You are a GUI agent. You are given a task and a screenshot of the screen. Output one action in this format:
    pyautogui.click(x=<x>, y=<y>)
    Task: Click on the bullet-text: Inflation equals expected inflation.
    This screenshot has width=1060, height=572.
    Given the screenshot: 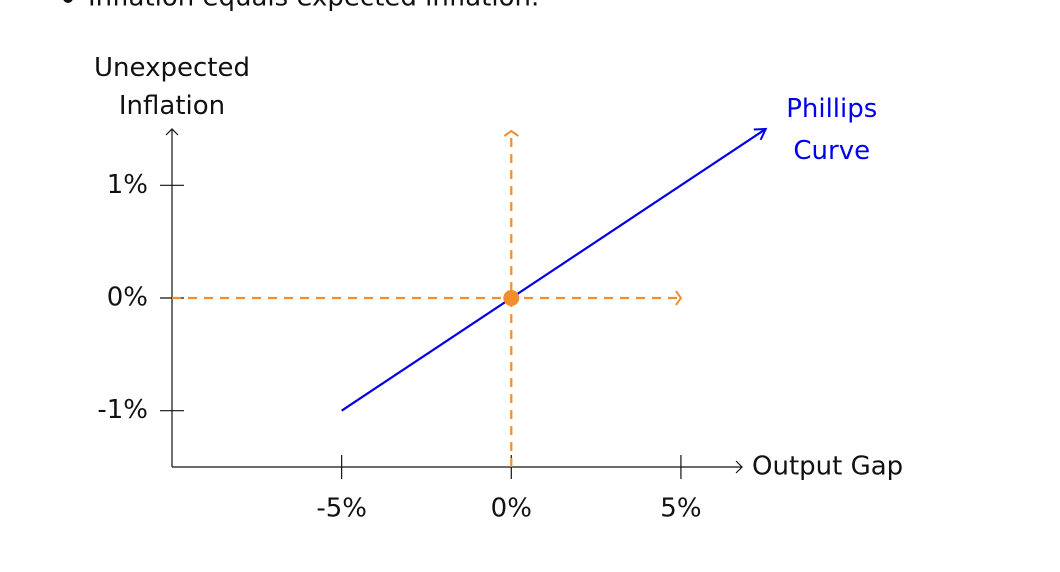 What is the action you would take?
    pyautogui.click(x=313, y=6)
    